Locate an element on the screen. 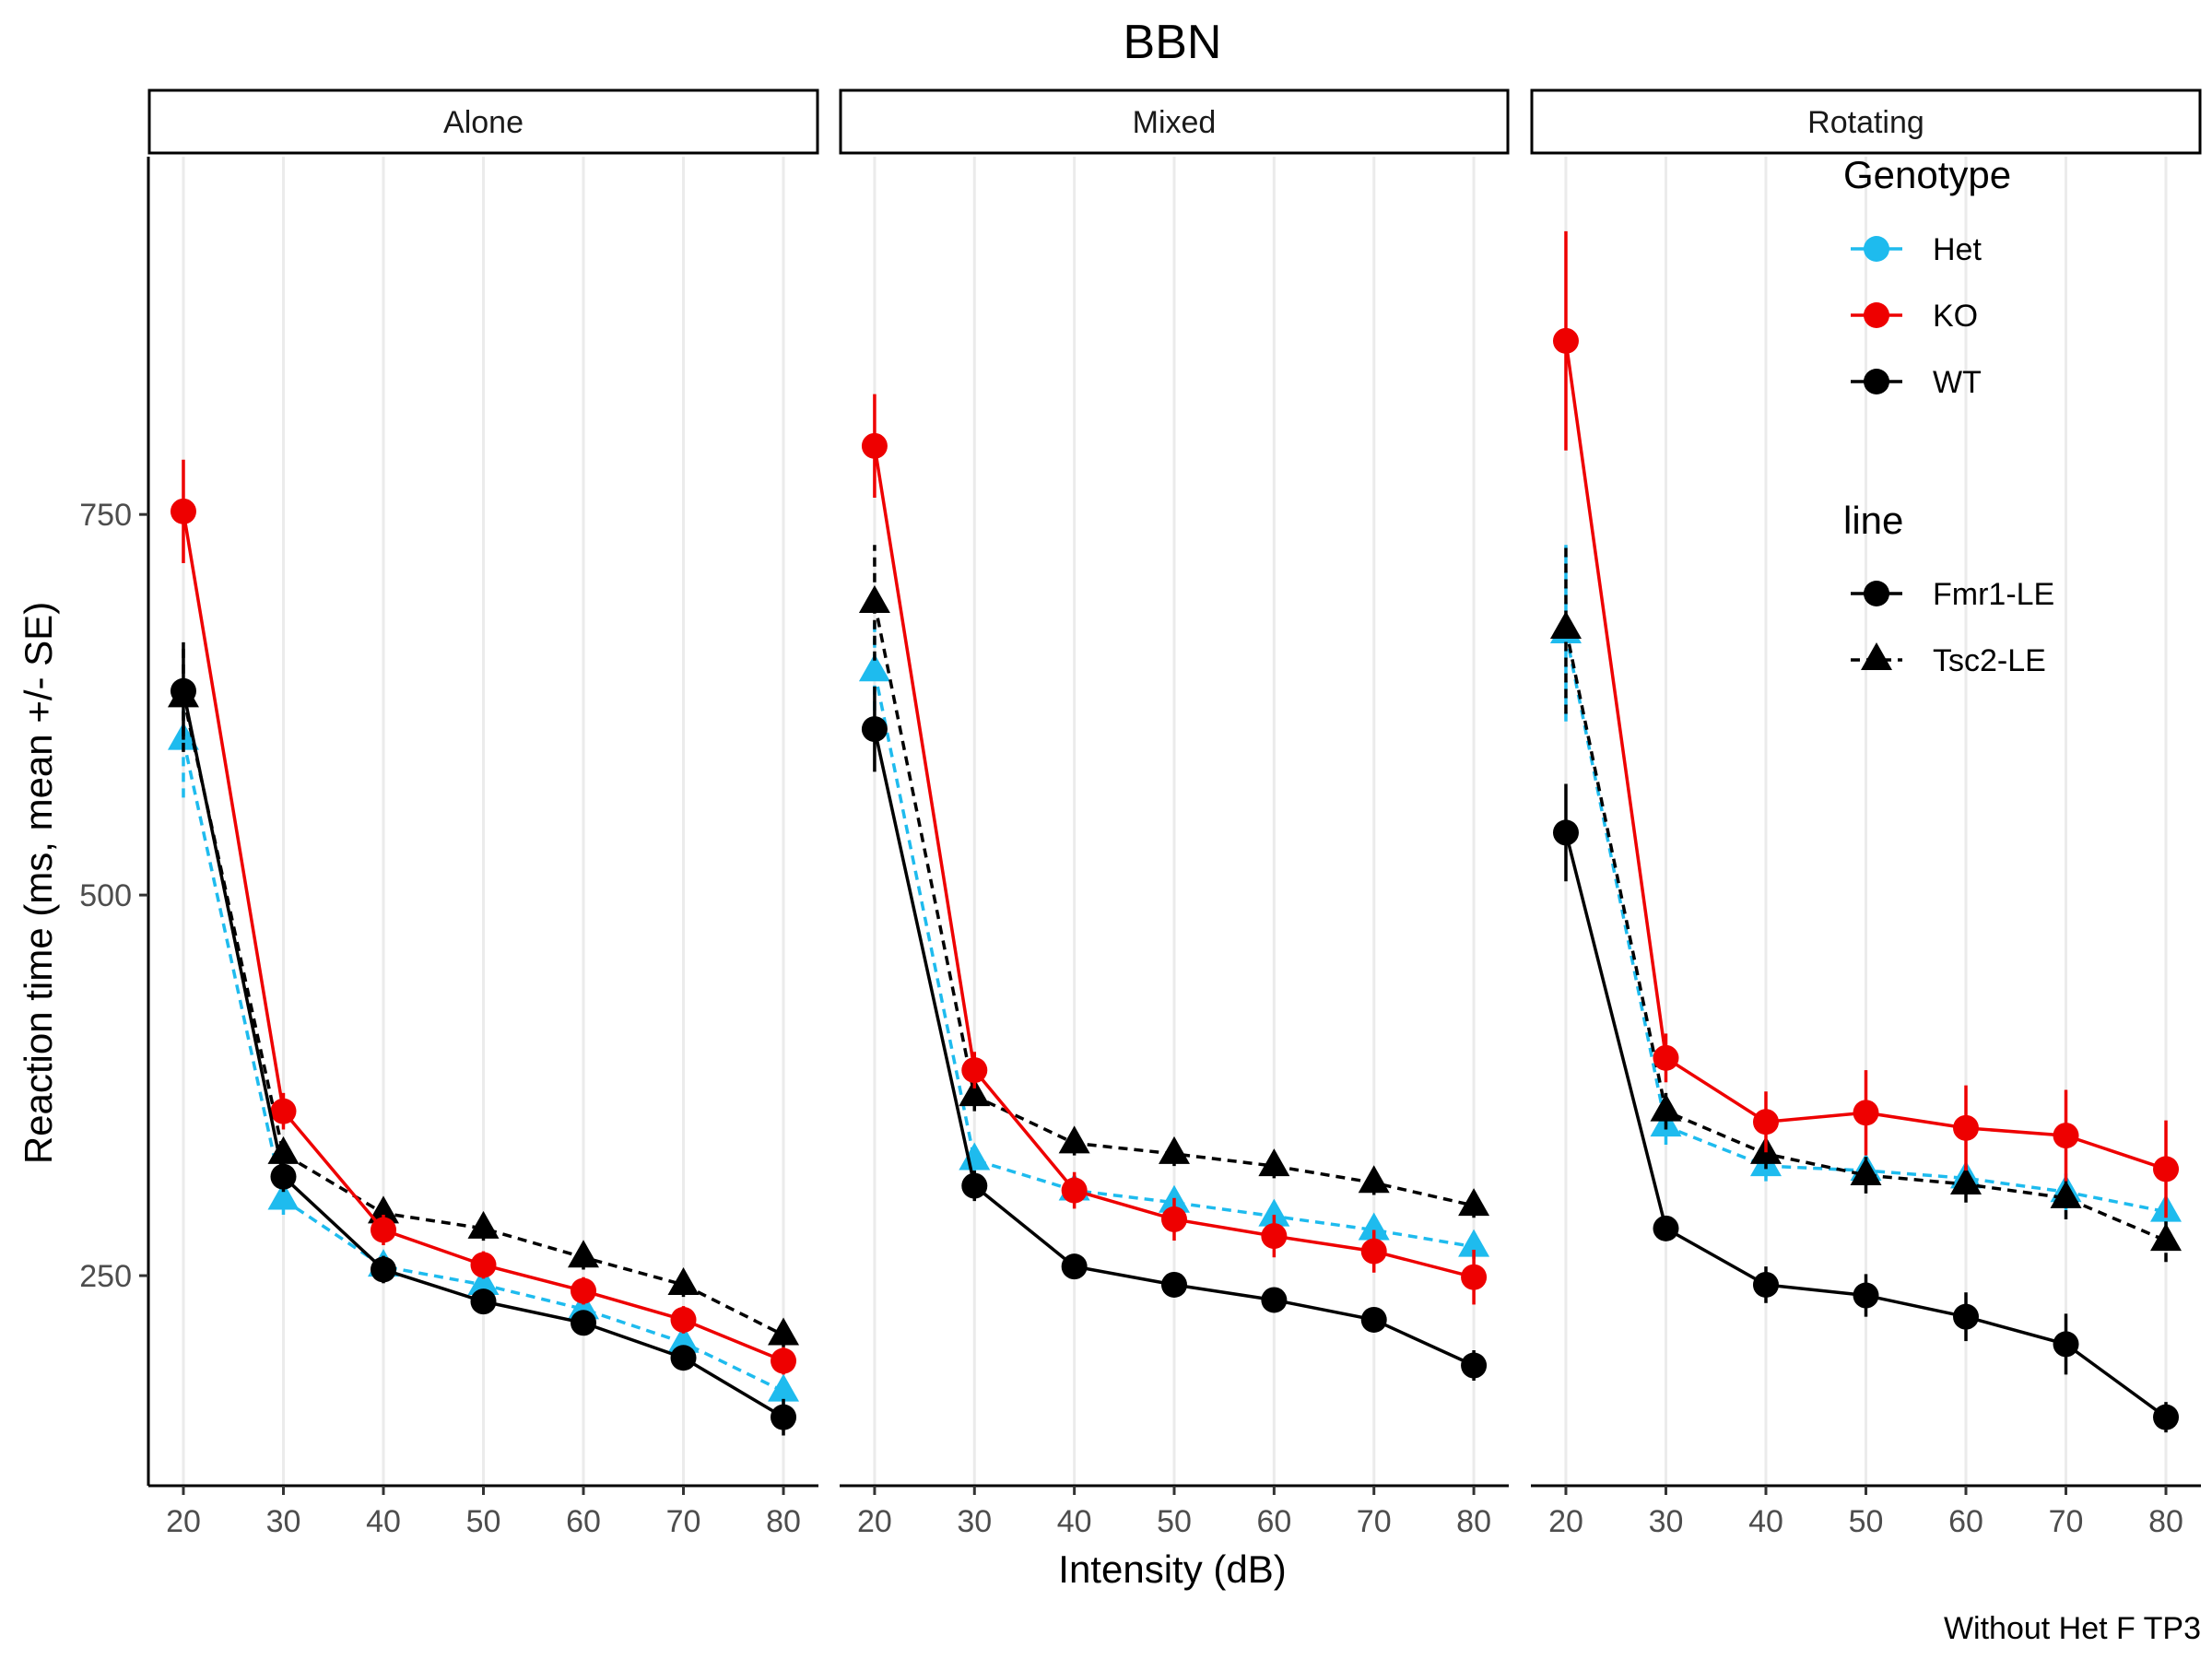  legend-item-het: Het is located at coordinates (1916, 249).